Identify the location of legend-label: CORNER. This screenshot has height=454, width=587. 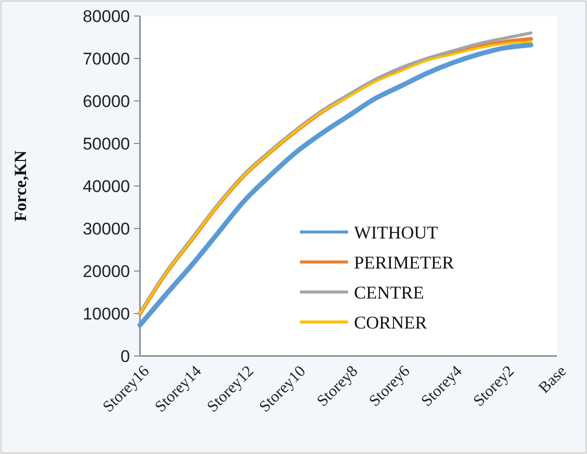
(391, 322).